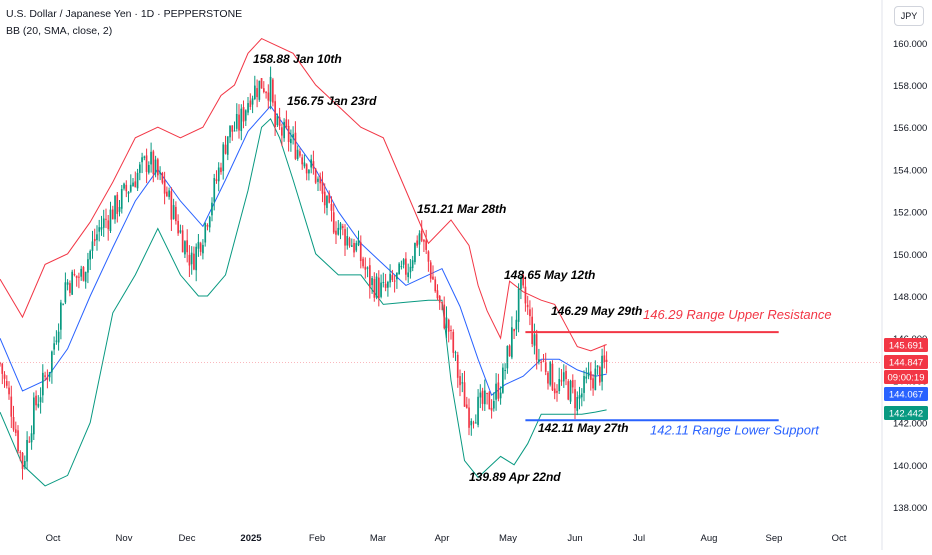  What do you see at coordinates (251, 538) in the screenshot?
I see `x-tick-label: 2025` at bounding box center [251, 538].